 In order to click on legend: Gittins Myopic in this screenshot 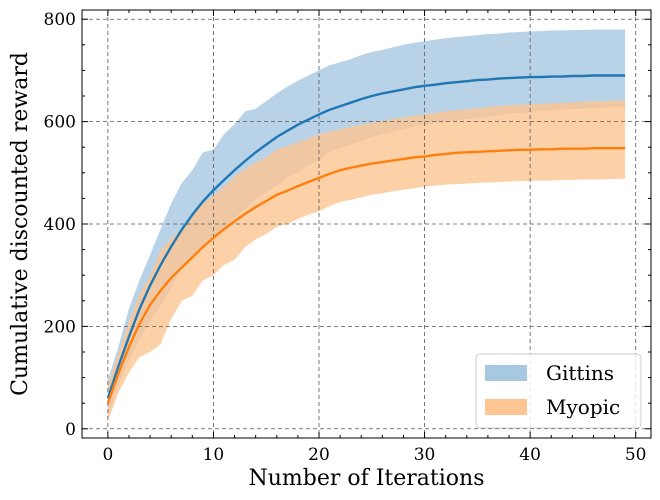, I will do `click(558, 391)`.